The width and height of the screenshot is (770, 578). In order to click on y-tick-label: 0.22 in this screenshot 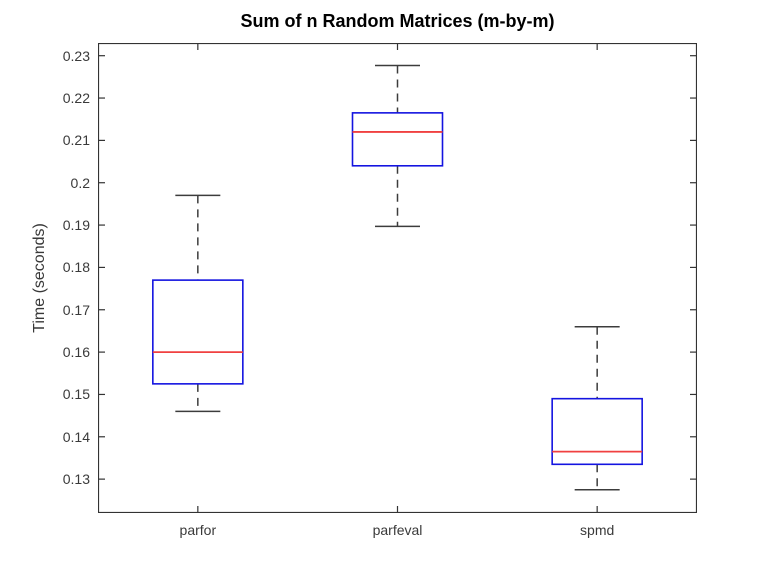, I will do `click(76, 98)`.